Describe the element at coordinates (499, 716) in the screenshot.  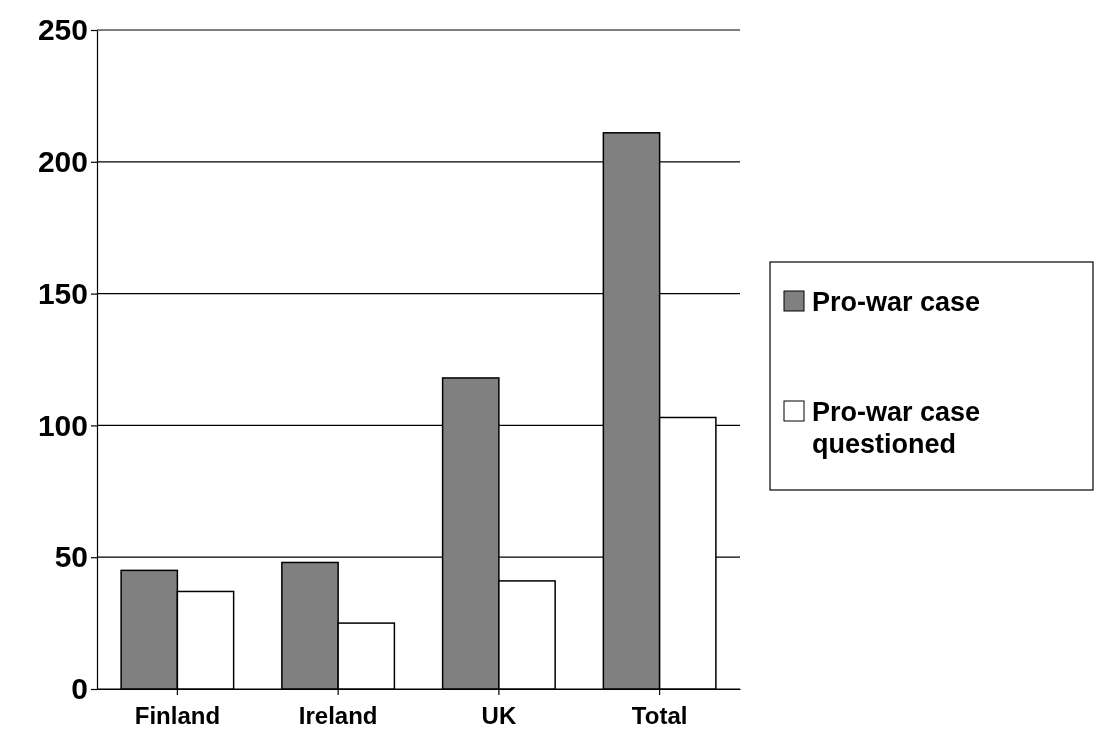
I see `x-tick-label: UK` at that location.